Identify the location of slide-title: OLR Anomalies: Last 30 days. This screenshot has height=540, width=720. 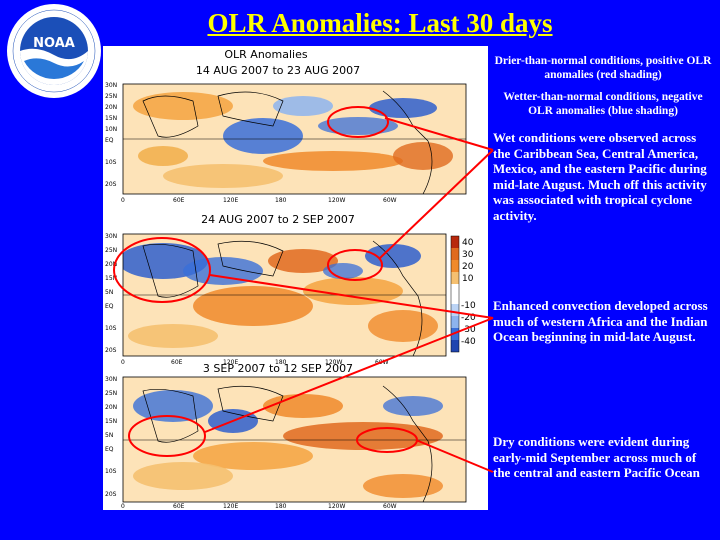
(380, 23).